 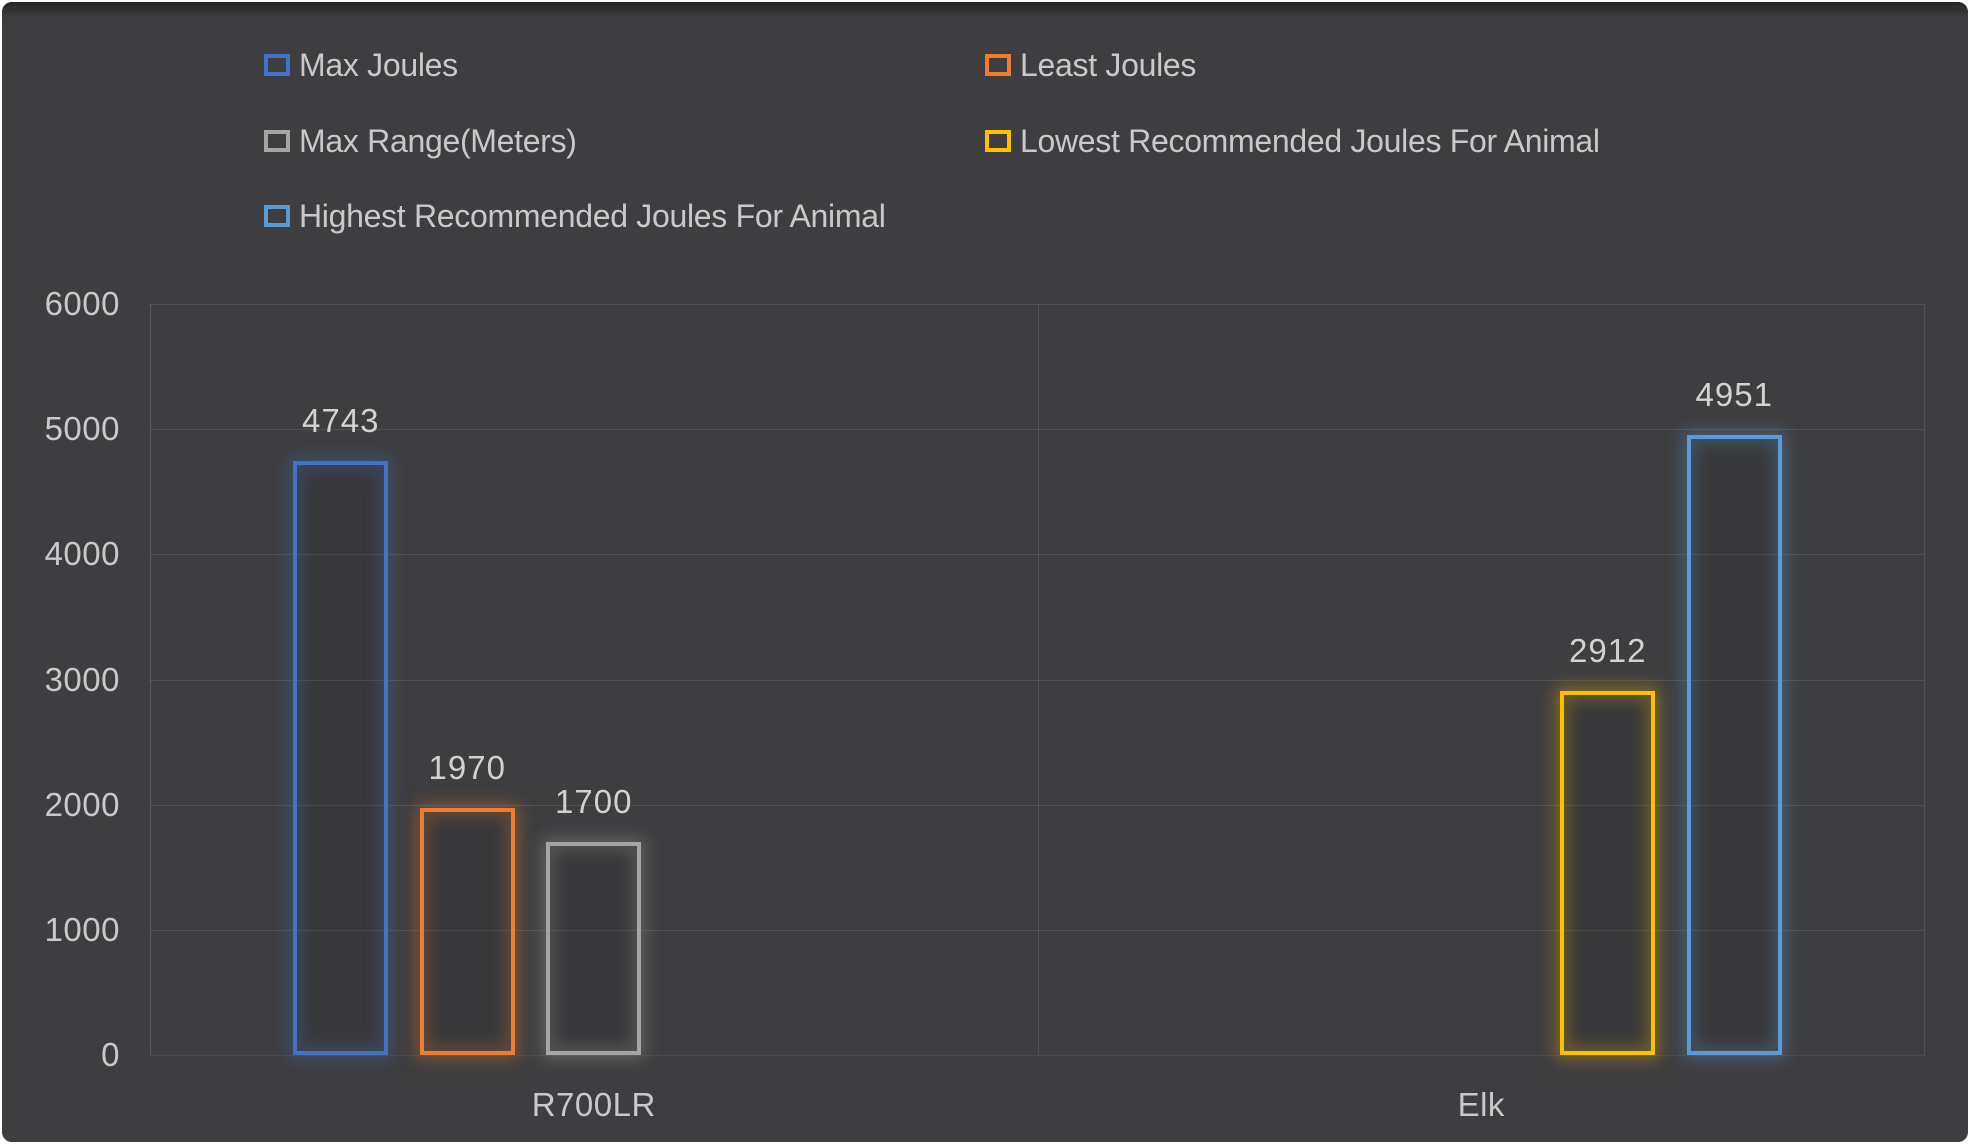 I want to click on bar-value-label: 1970, so click(x=467, y=768).